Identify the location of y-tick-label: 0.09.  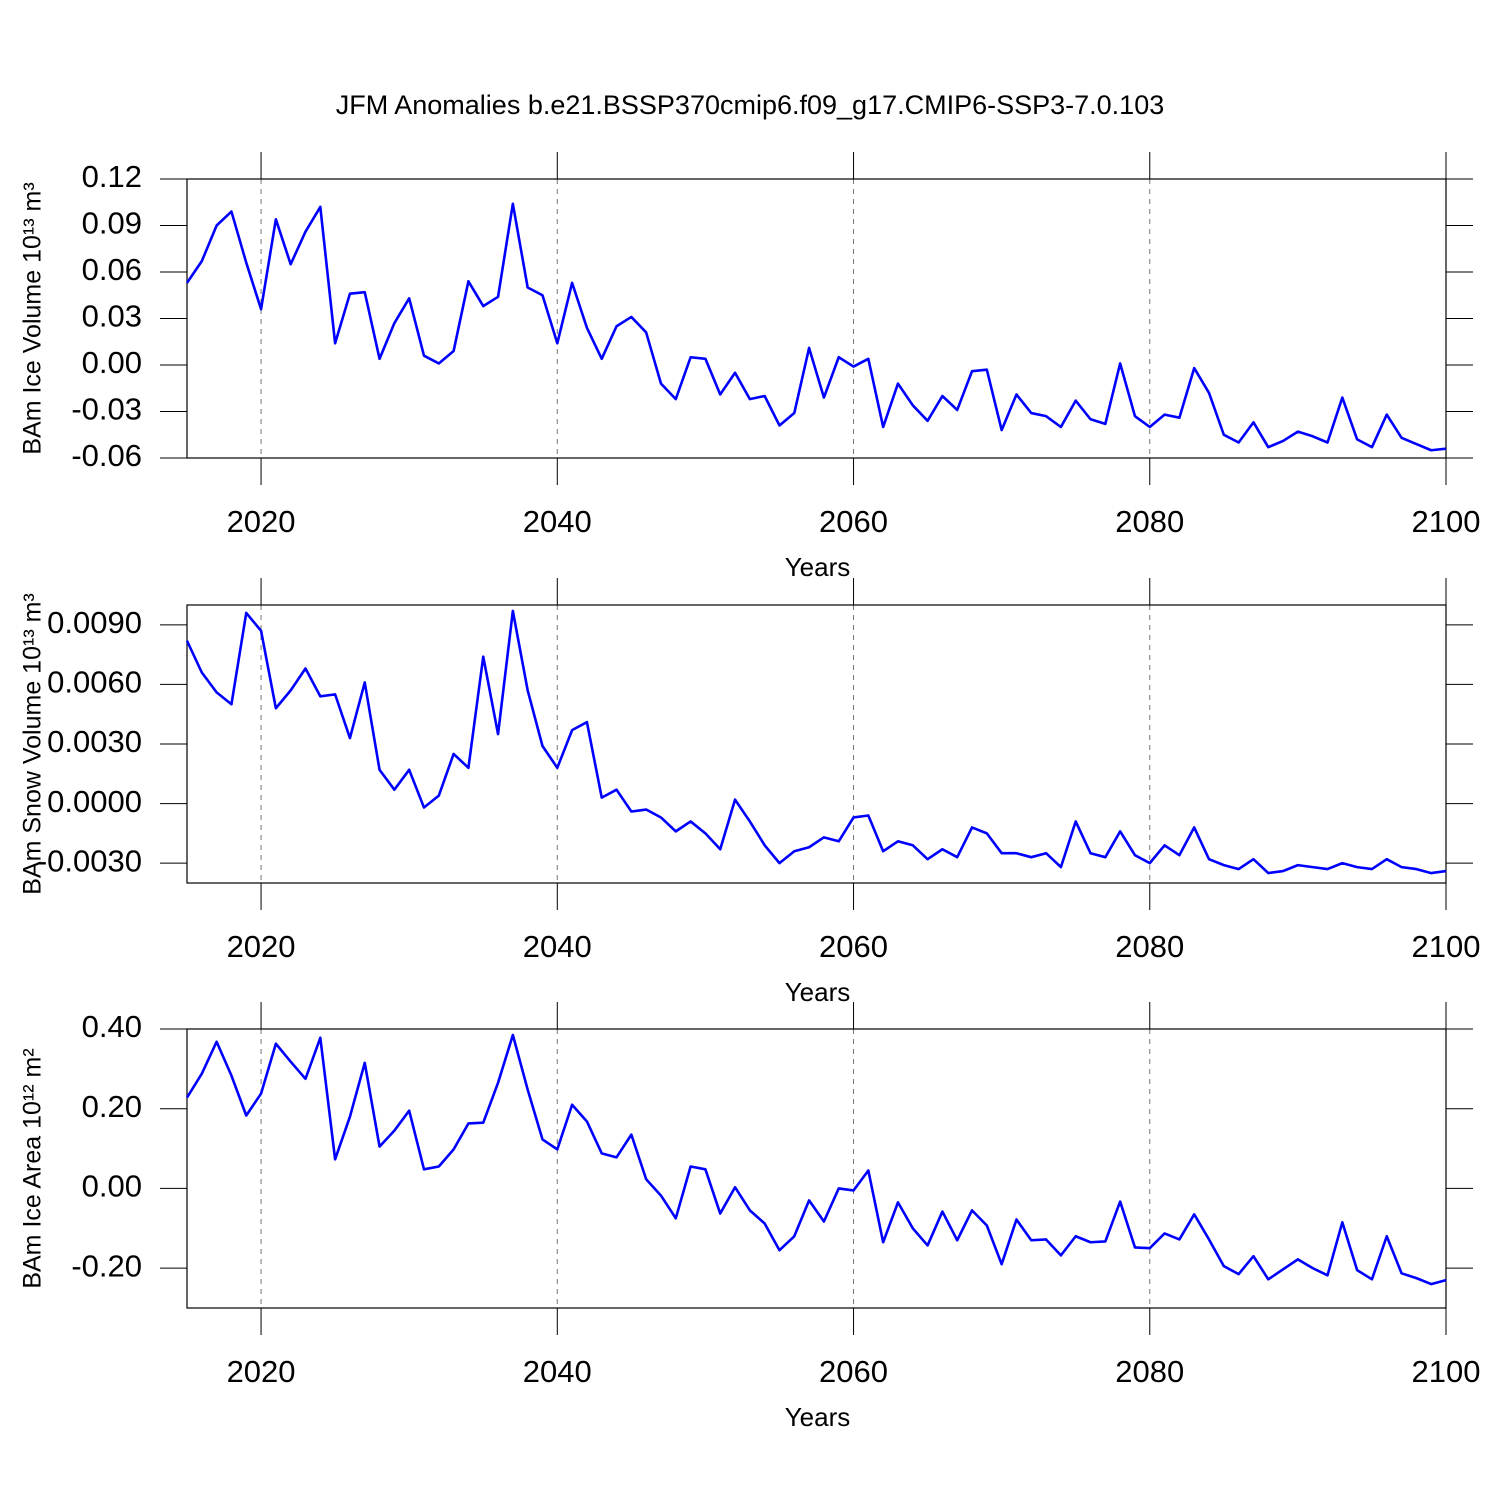
(112, 223).